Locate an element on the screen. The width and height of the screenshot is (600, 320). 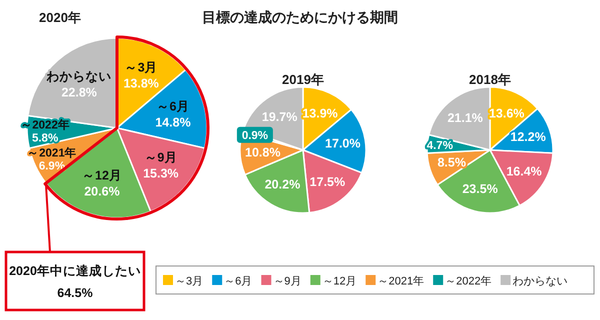
data-label: 16.4% is located at coordinates (524, 171).